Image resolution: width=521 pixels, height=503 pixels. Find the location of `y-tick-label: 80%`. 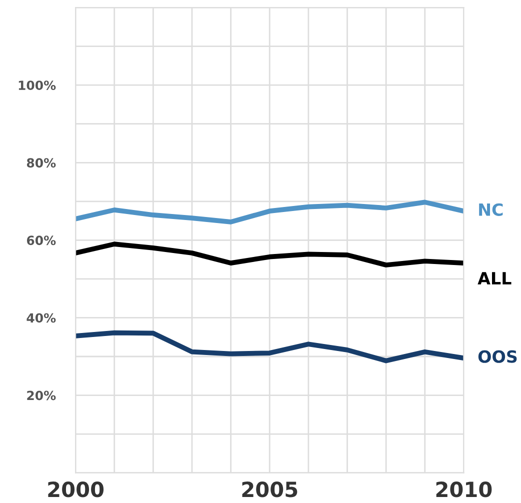

y-tick-label: 80% is located at coordinates (41, 163).